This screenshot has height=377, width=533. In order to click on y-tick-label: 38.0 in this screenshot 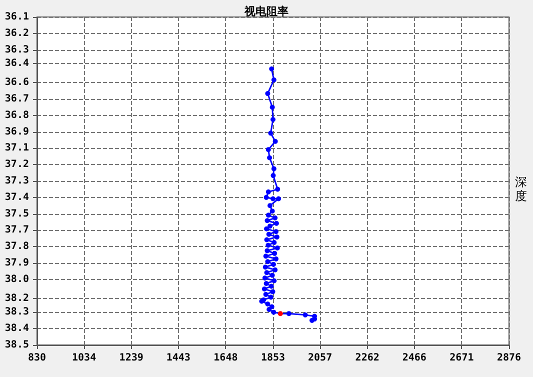, I will do `click(16, 279)`.